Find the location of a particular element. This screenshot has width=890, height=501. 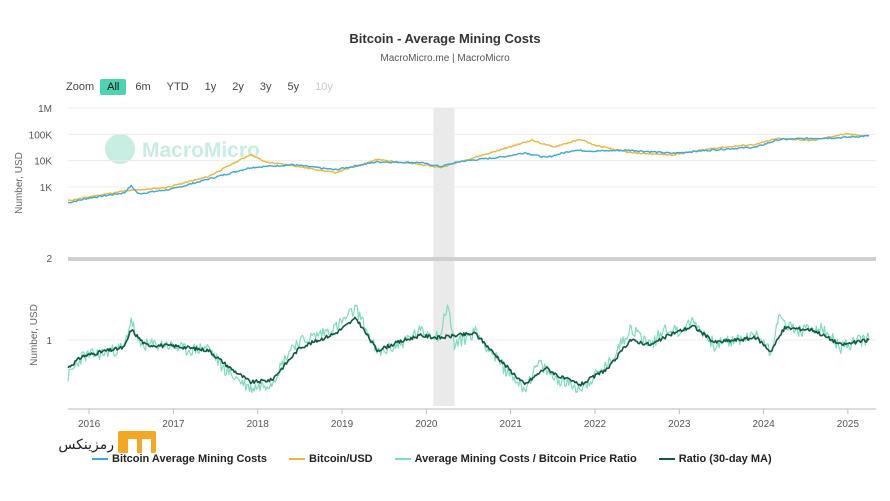

legend-swatch-ratio is located at coordinates (402, 459).